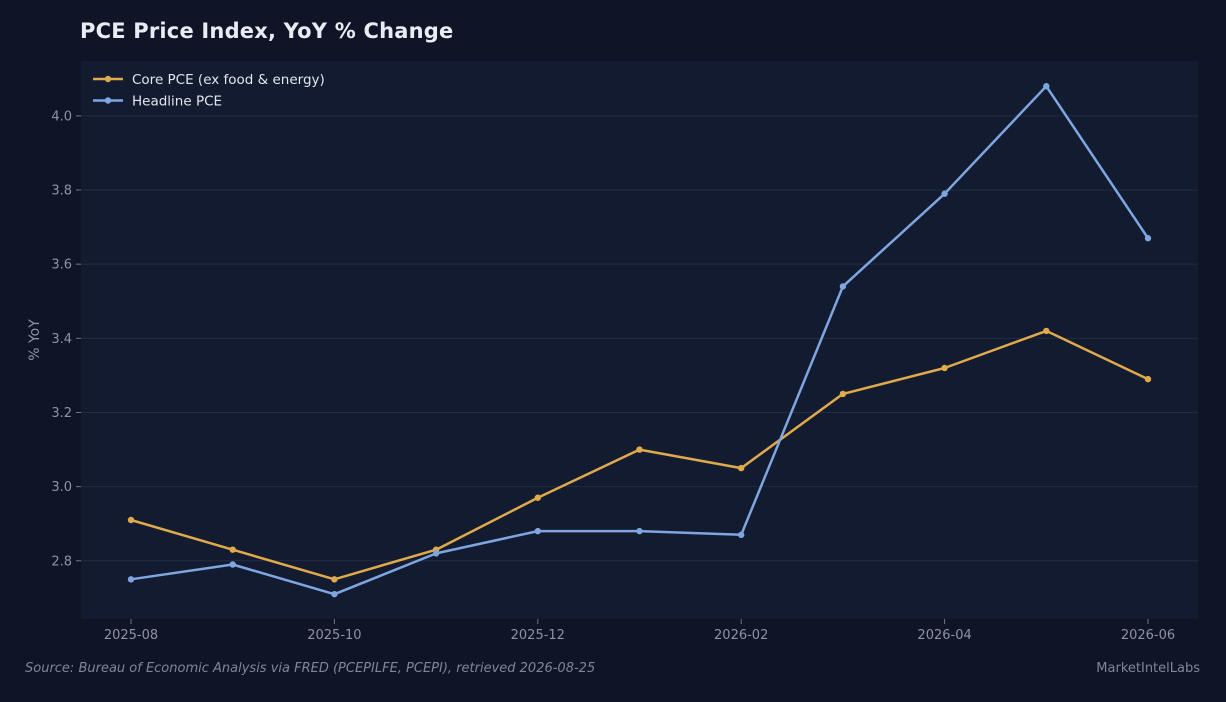 Image resolution: width=1226 pixels, height=702 pixels. Describe the element at coordinates (61, 116) in the screenshot. I see `y-tick-label: 4.0` at that location.